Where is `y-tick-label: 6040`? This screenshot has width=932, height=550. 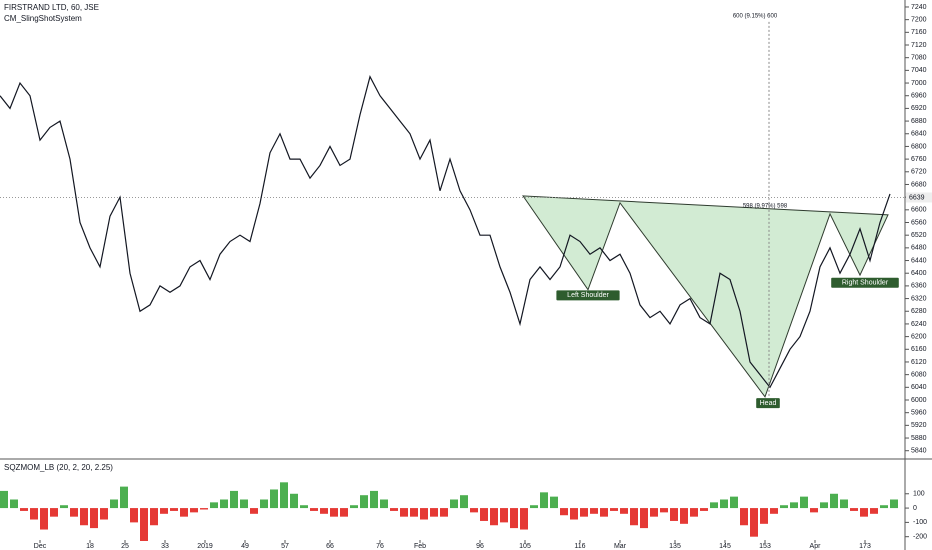
y-tick-label: 6040 is located at coordinates (919, 387).